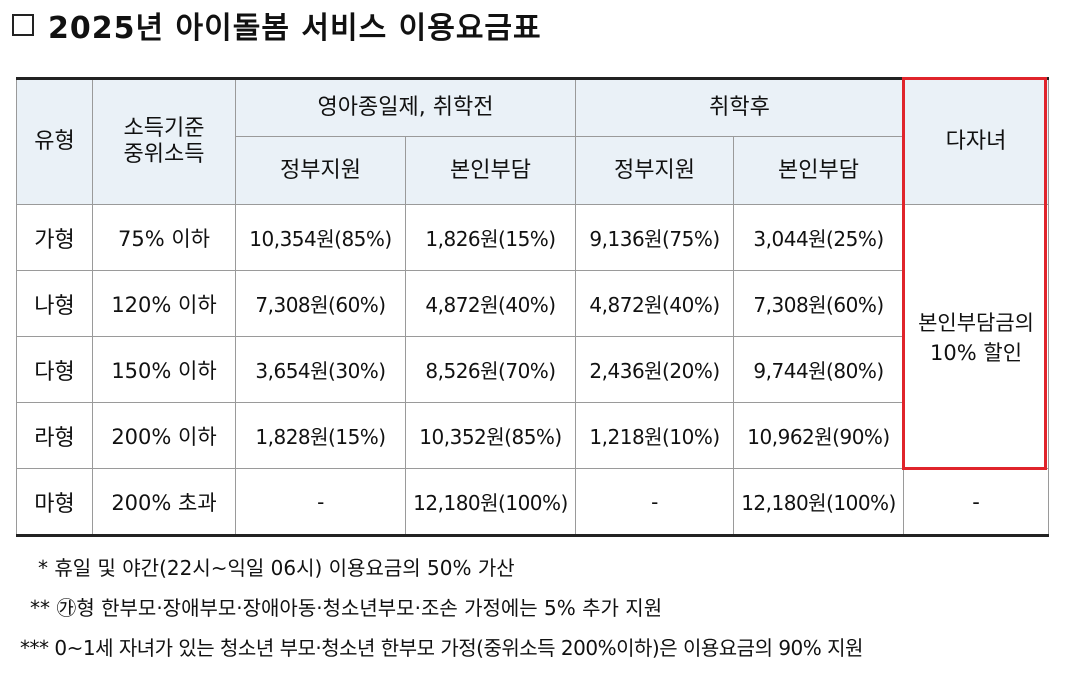 The image size is (1068, 690). I want to click on multi-discount-line1: 본인부담금의, so click(976, 322).